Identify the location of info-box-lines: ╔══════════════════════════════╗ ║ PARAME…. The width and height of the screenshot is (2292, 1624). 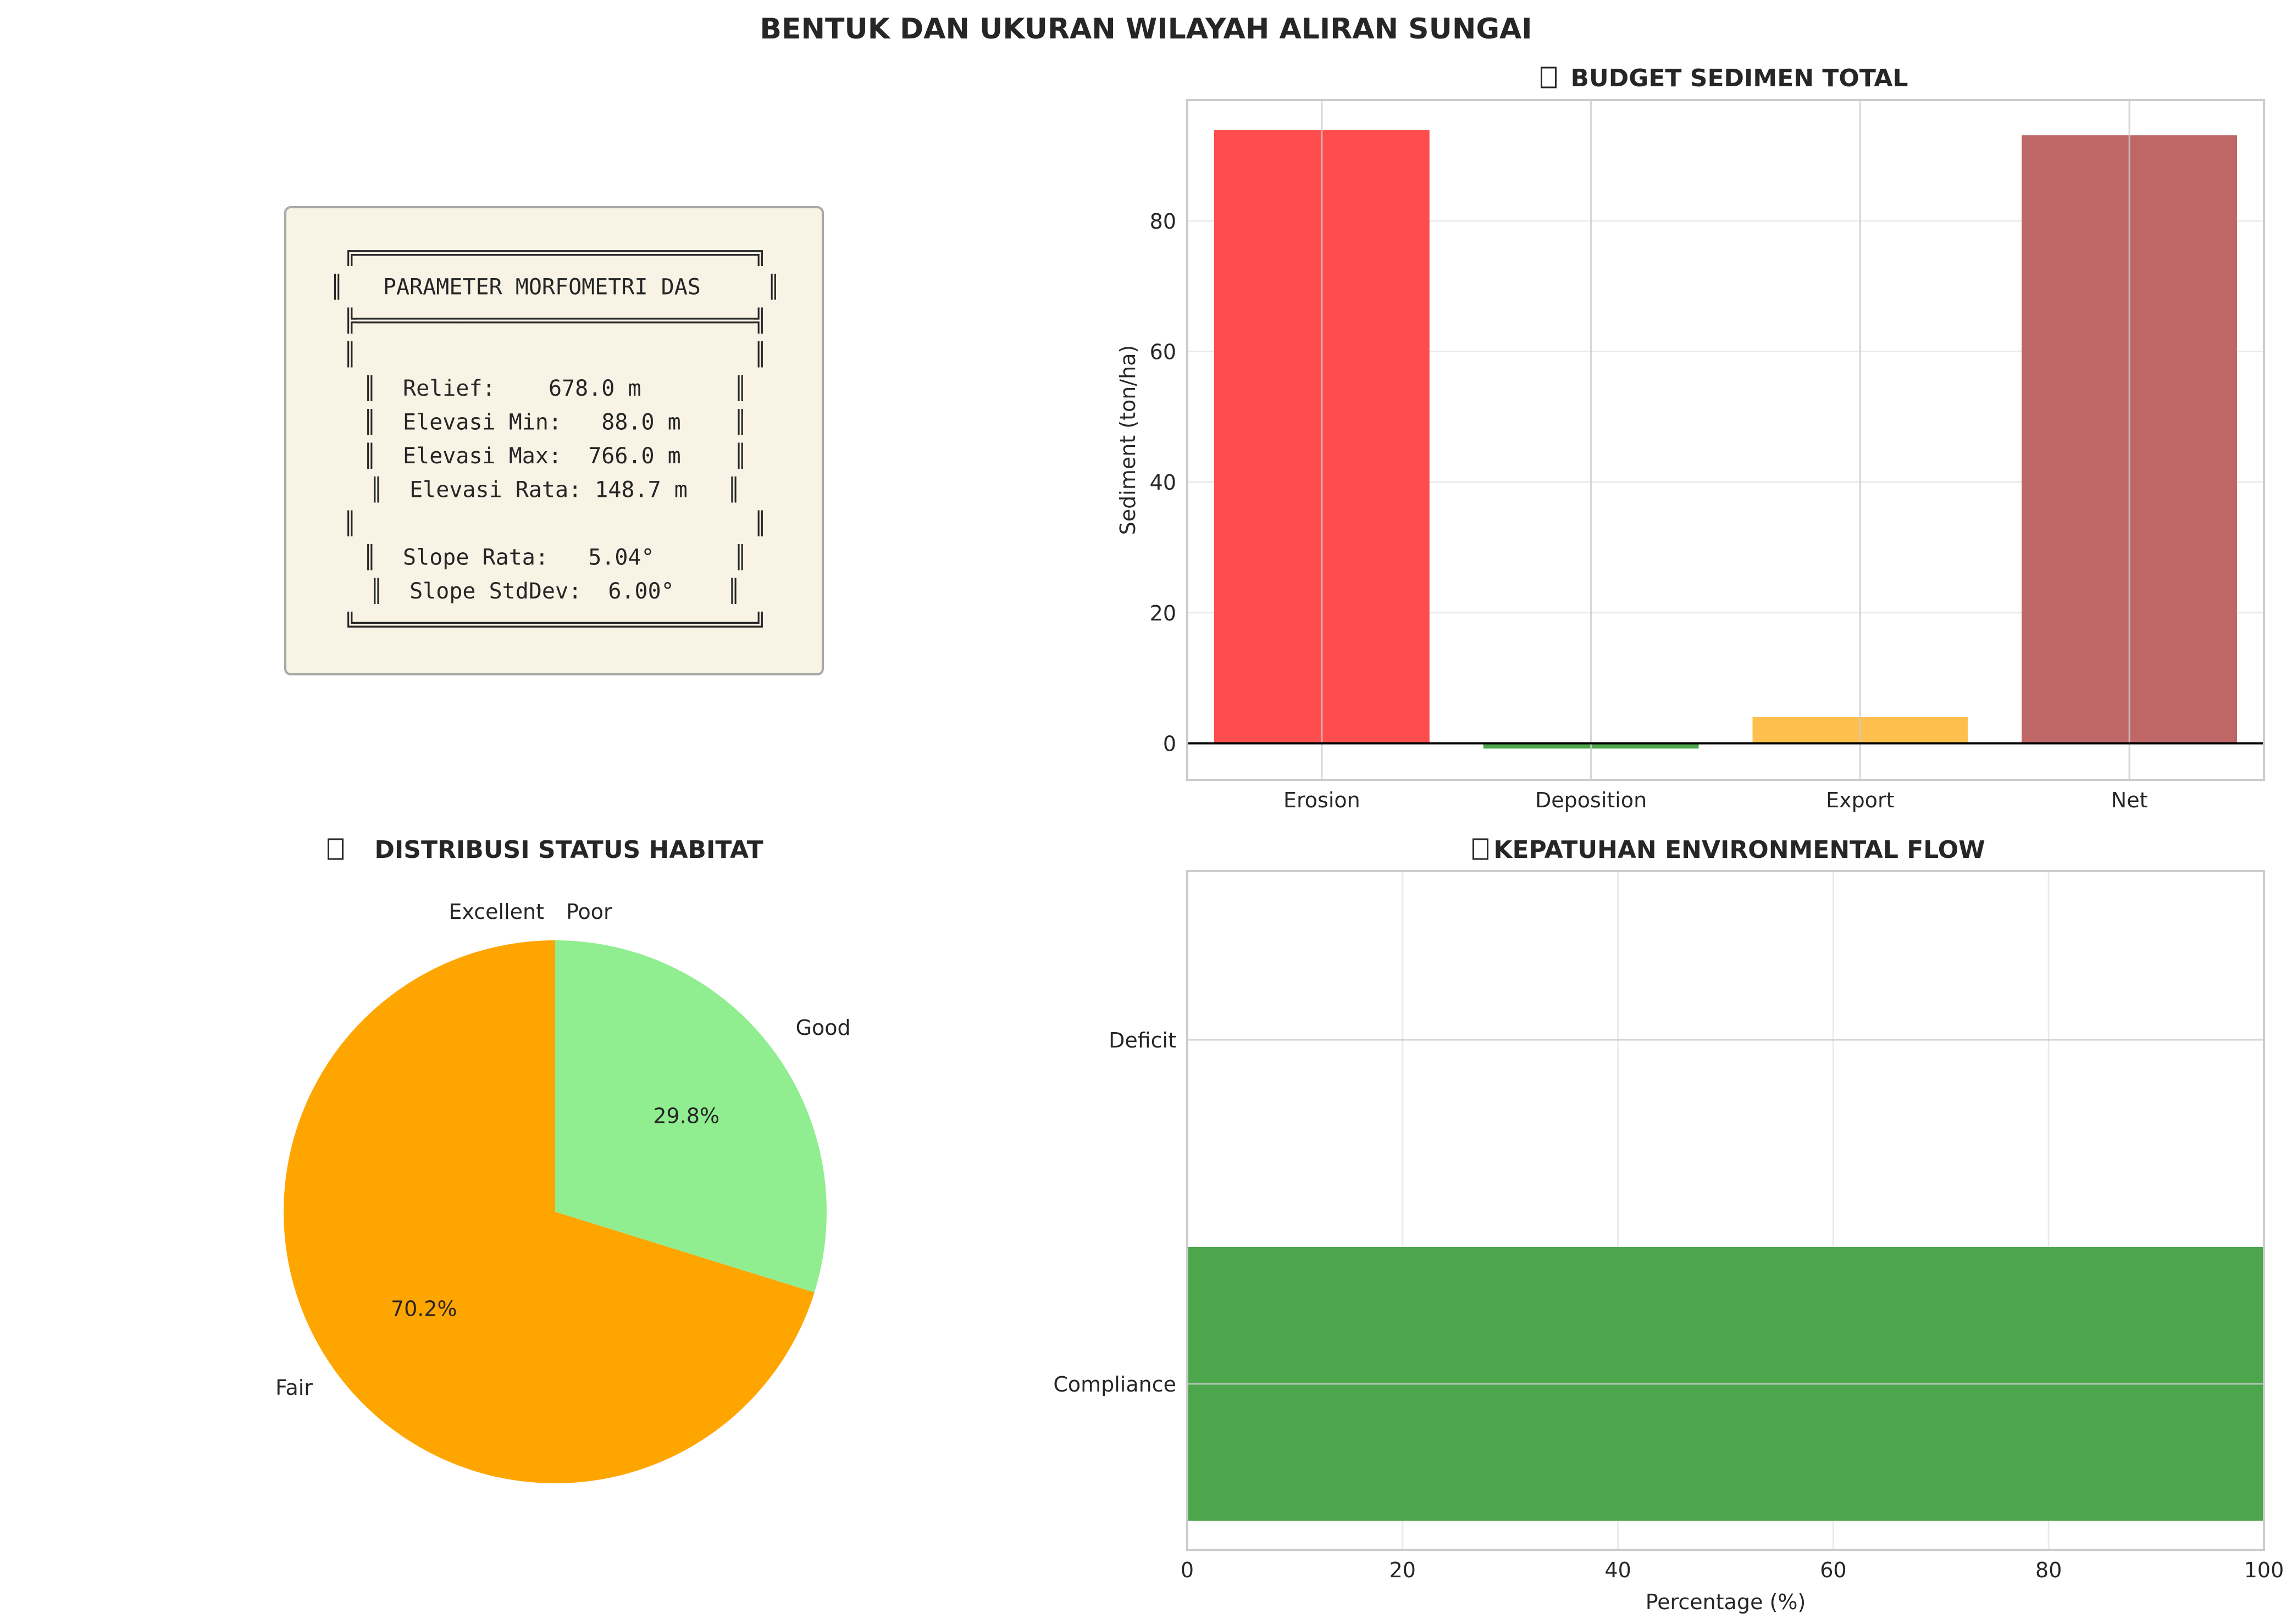
(555, 439).